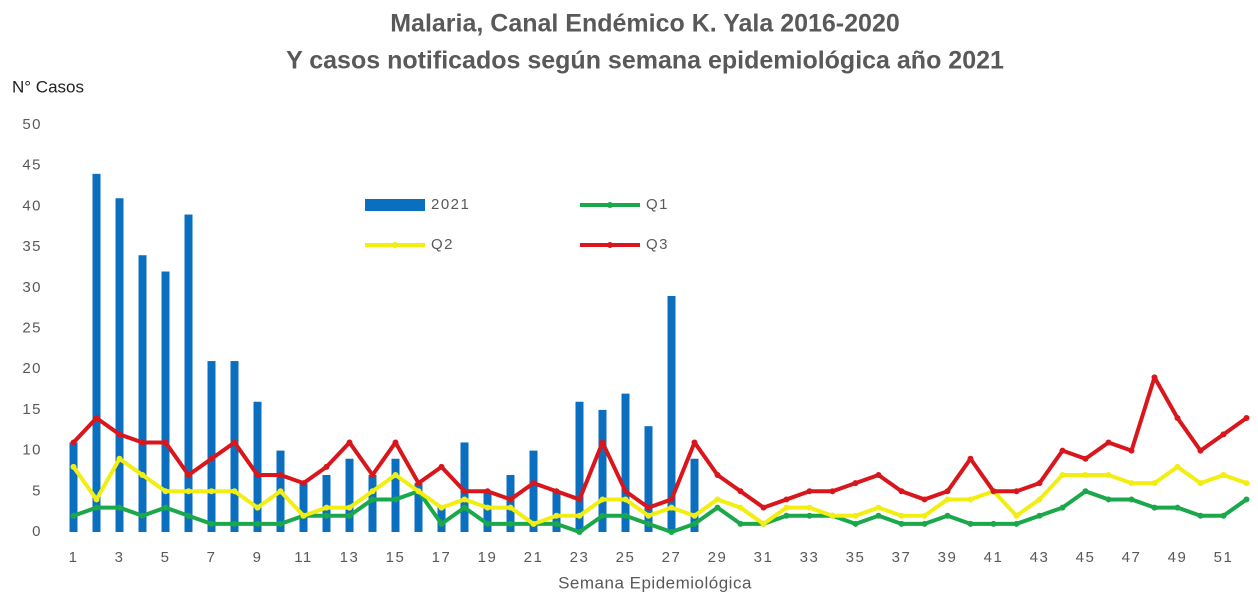 The width and height of the screenshot is (1258, 597). Describe the element at coordinates (657, 204) in the screenshot. I see `legend-label: Q1` at that location.